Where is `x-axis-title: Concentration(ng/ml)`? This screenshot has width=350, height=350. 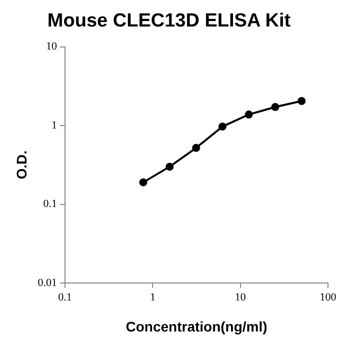
x-axis-title: Concentration(ng/ml) is located at coordinates (197, 326).